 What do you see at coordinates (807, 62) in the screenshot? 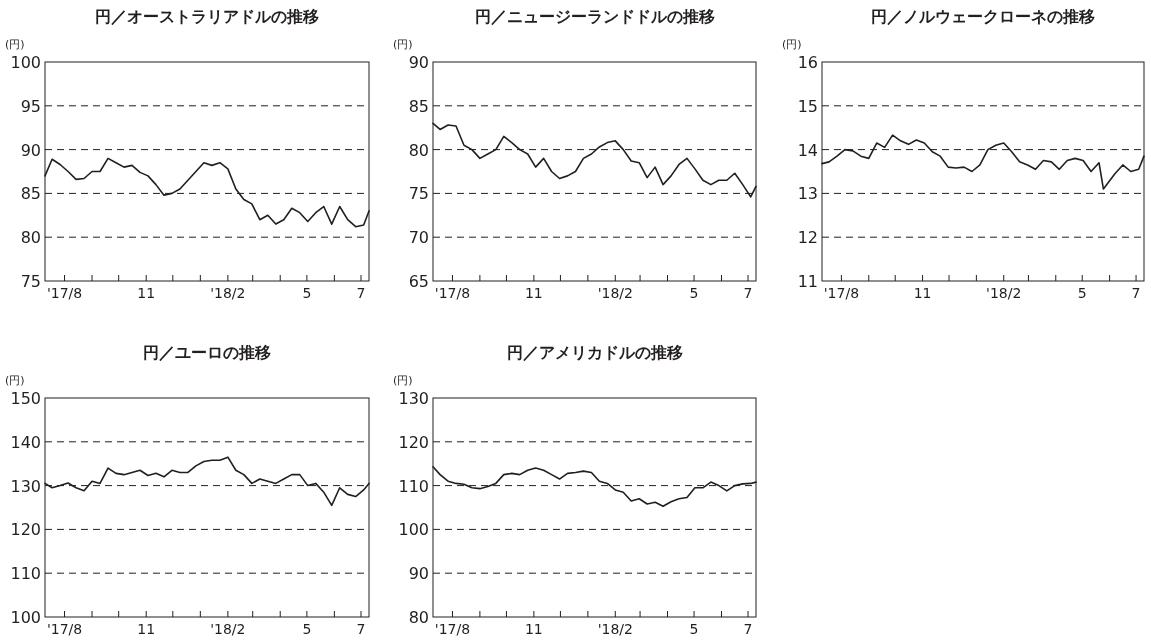
I see `y-tick-label: 16` at bounding box center [807, 62].